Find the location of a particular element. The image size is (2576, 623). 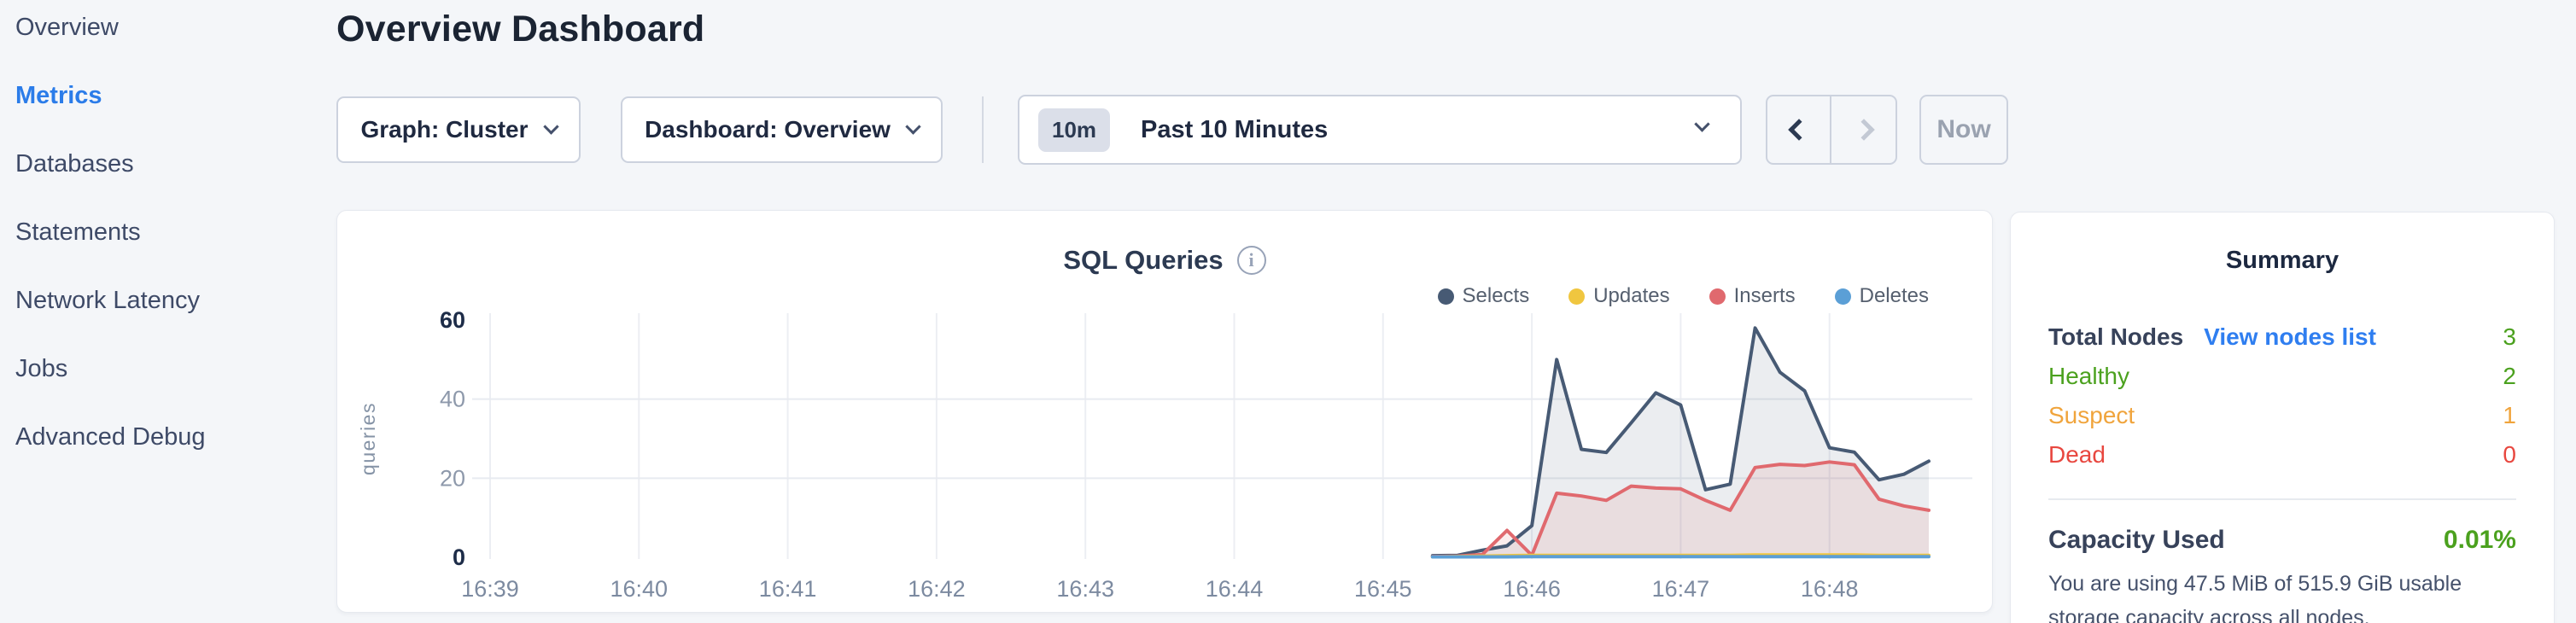

capacity-used-label: Capacity Used is located at coordinates (2136, 540).